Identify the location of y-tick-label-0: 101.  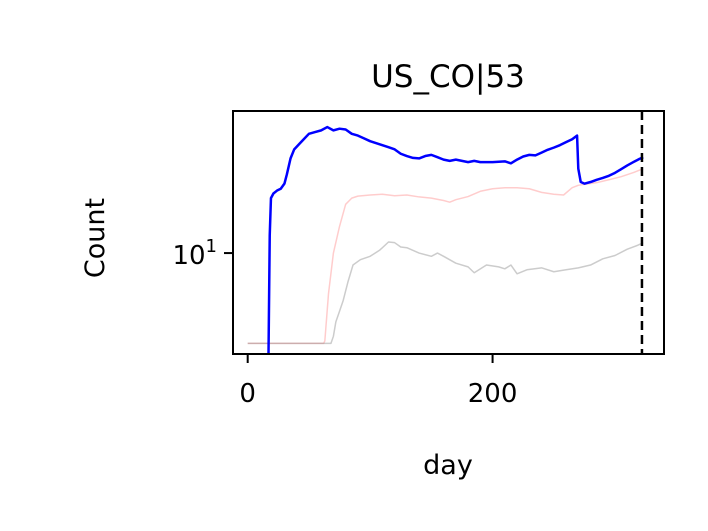
(194, 253).